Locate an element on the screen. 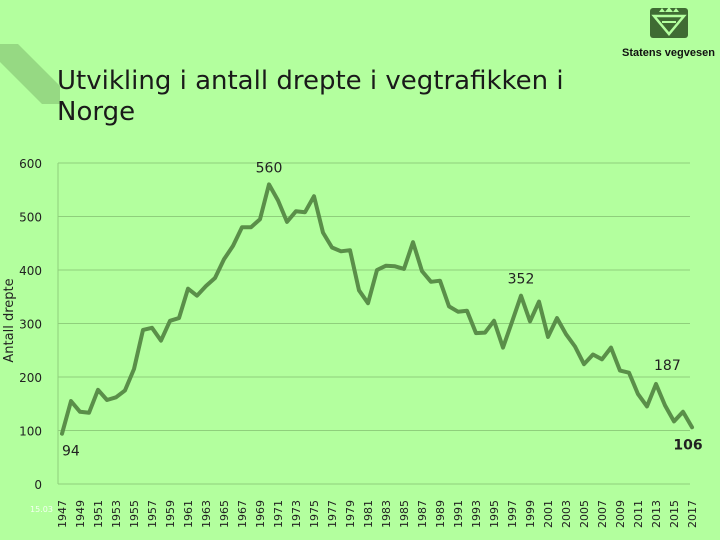 This screenshot has width=720, height=540. x-tick-label-2015: 2015 is located at coordinates (674, 514).